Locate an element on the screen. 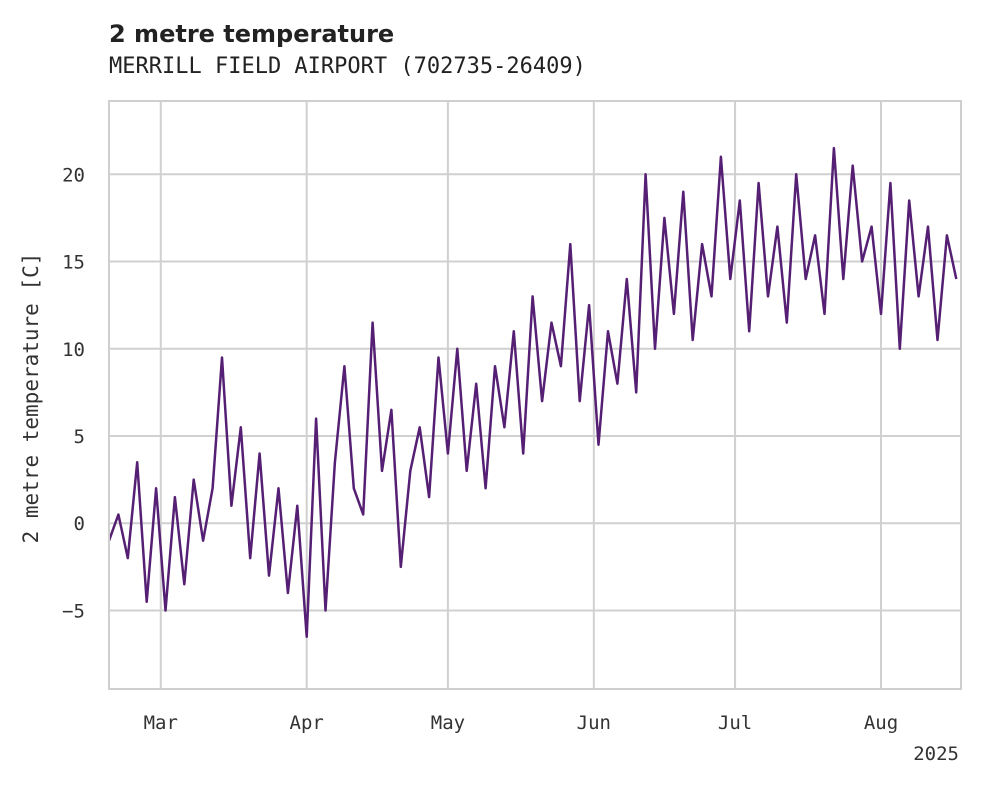 The height and width of the screenshot is (785, 981). x-tick-label: May is located at coordinates (448, 723).